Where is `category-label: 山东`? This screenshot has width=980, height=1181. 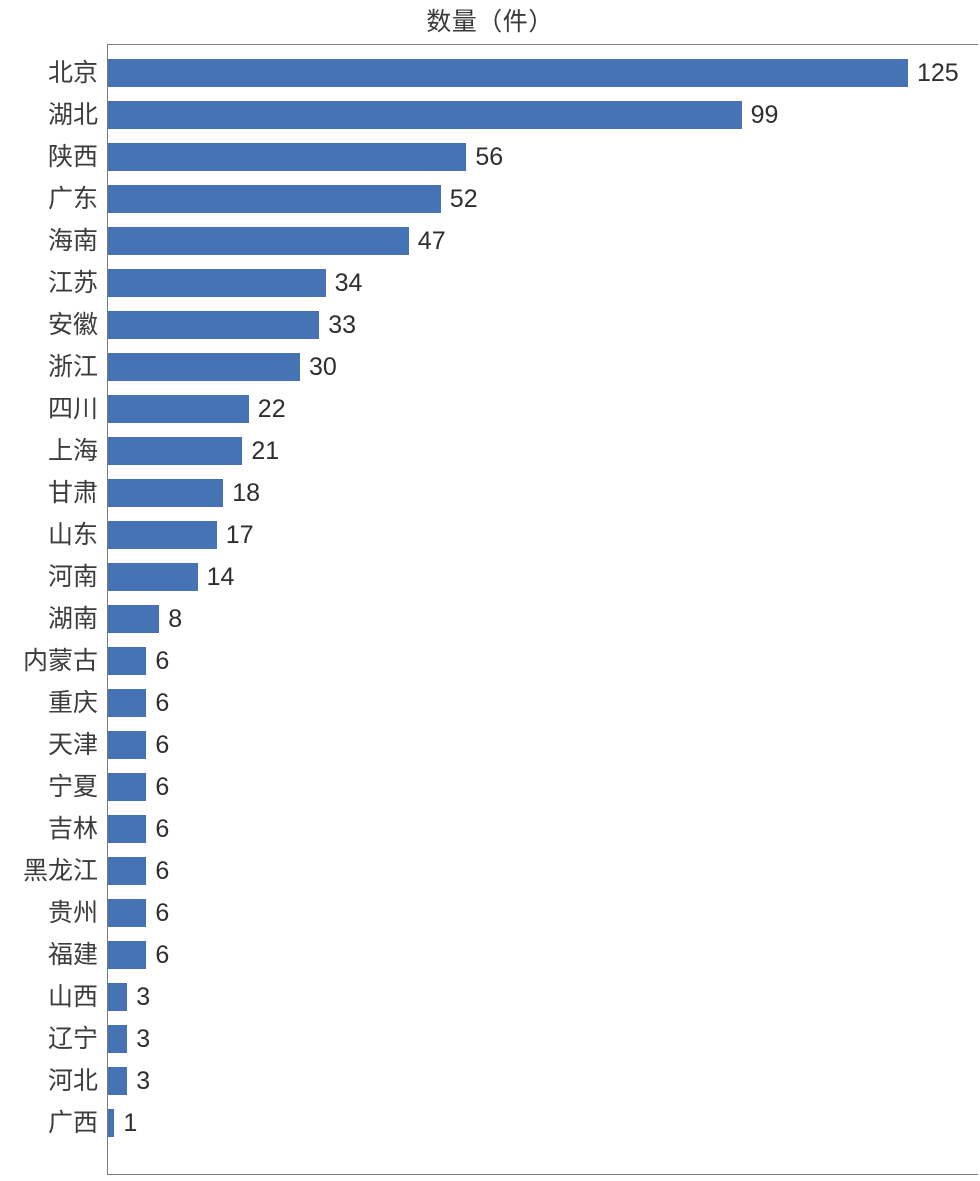
category-label: 山东 is located at coordinates (72, 535).